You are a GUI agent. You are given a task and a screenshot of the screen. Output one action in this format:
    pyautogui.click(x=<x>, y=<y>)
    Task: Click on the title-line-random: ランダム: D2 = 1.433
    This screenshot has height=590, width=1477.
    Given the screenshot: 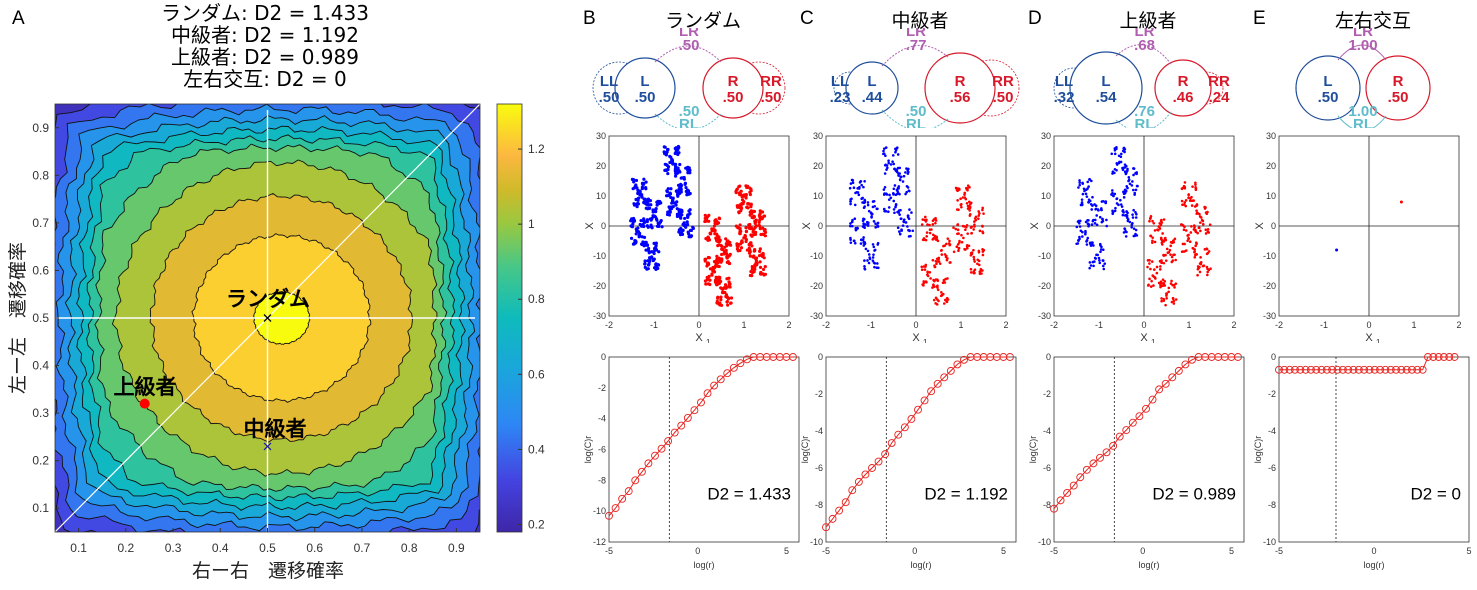 What is the action you would take?
    pyautogui.click(x=265, y=13)
    